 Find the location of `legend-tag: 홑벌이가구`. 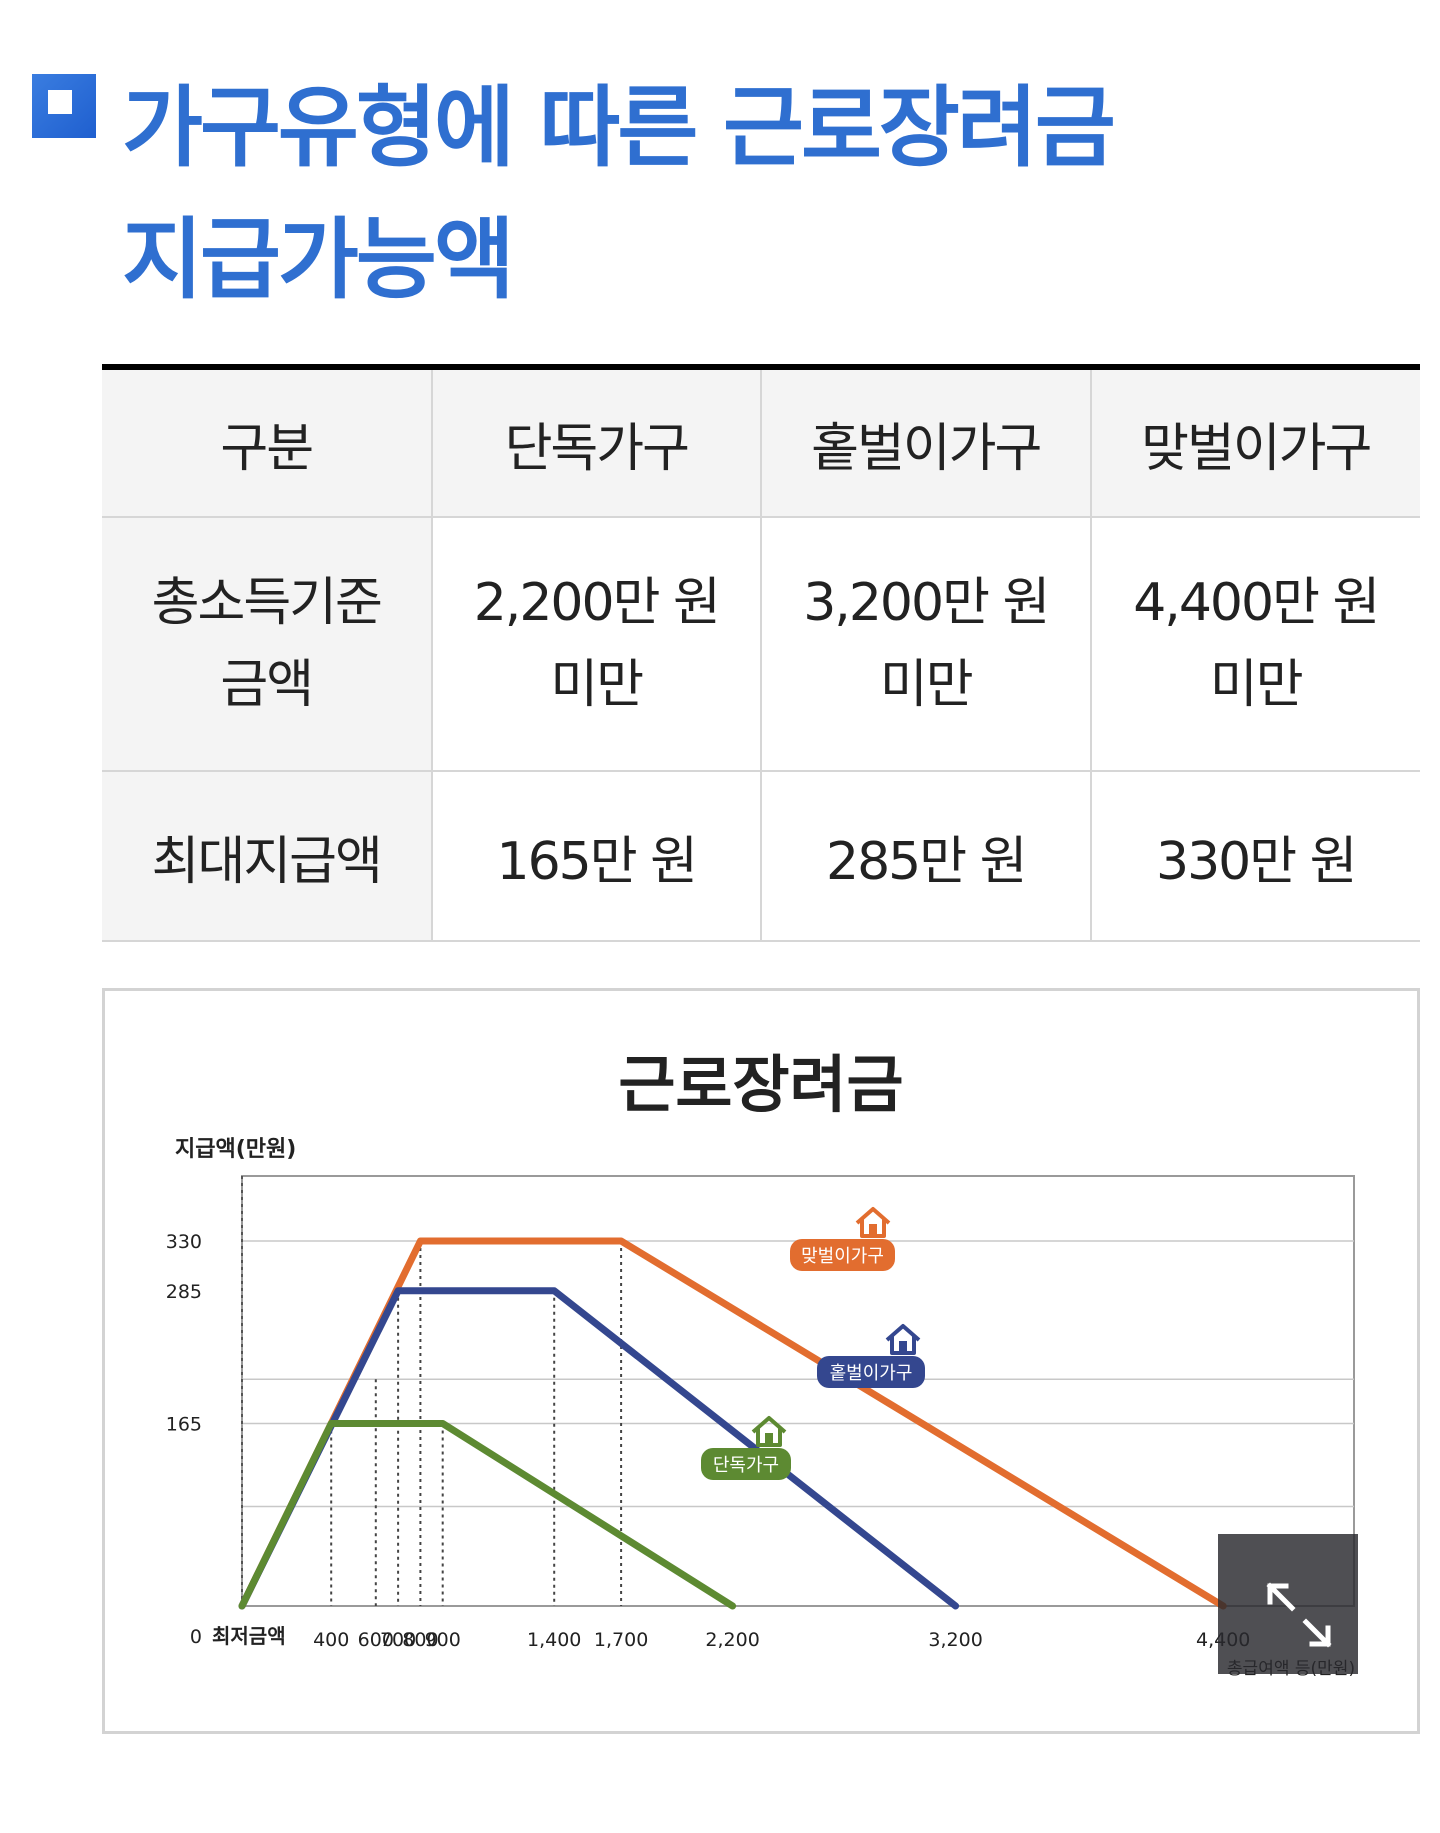

legend-tag: 홑벌이가구 is located at coordinates (871, 1356).